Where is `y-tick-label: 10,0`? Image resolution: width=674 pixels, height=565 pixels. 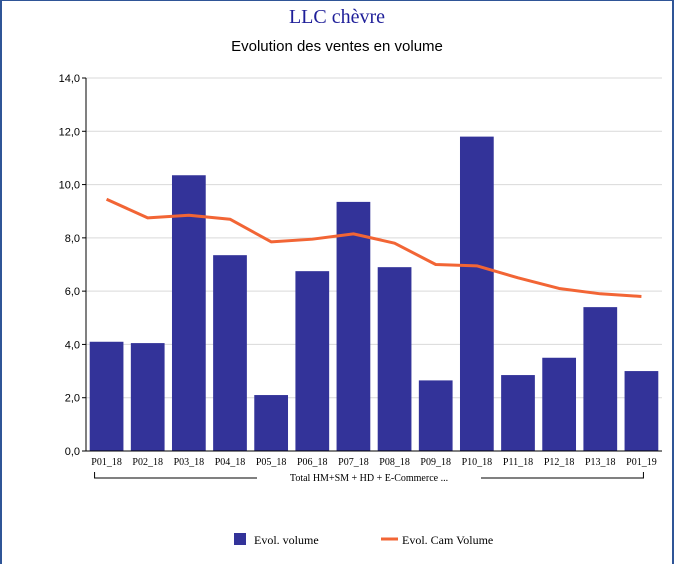 y-tick-label: 10,0 is located at coordinates (69, 186).